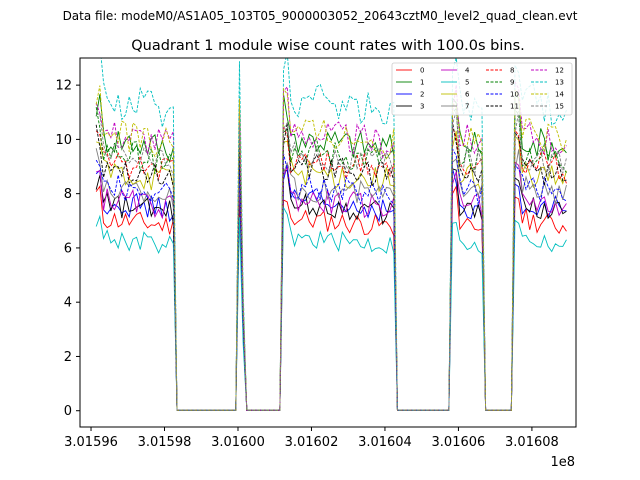 The image size is (640, 480). Describe the element at coordinates (165, 442) in the screenshot. I see `x-tick-label: 3.01598` at that location.